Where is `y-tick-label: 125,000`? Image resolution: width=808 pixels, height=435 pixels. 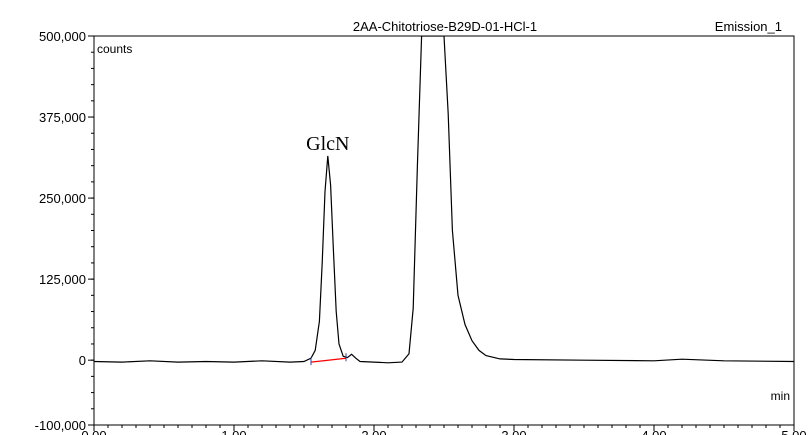 y-tick-label: 125,000 is located at coordinates (62, 279).